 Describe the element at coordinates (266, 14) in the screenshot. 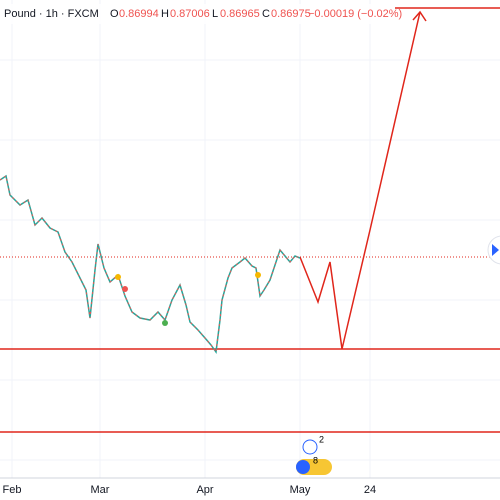

I see `ohlc-label: C` at that location.